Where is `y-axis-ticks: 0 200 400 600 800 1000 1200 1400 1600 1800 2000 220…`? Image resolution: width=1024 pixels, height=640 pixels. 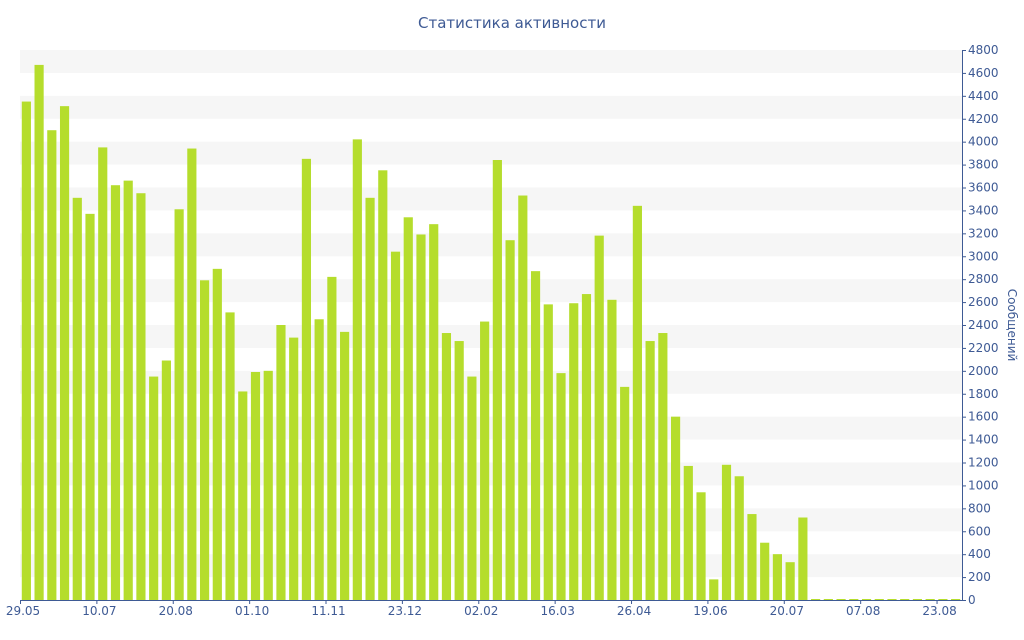 y-axis-ticks: 0 200 400 600 800 1000 1200 1400 1600 1800 2000 220… is located at coordinates (980, 325).